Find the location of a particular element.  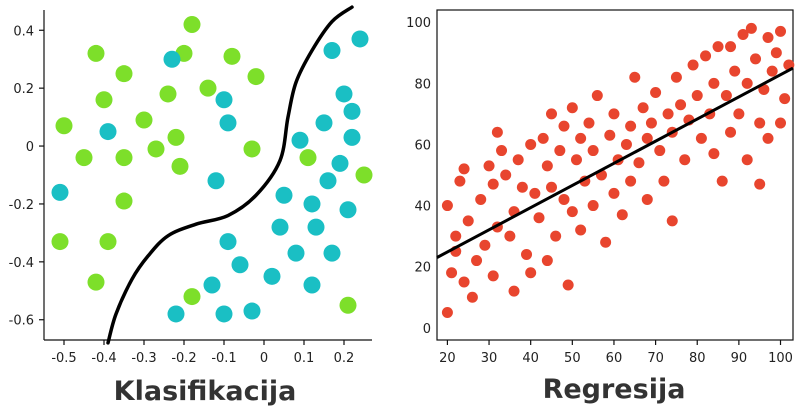

reg-x-tick-label: 20 is located at coordinates (447, 358).